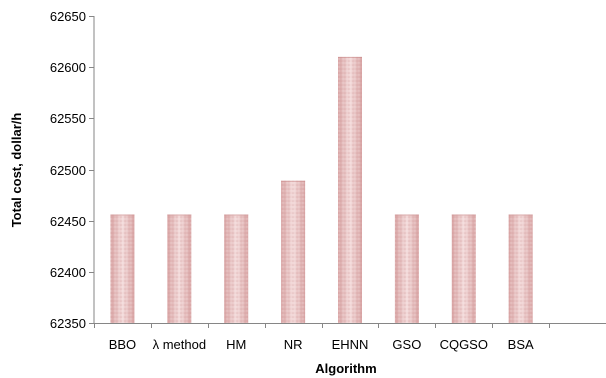  What do you see at coordinates (68, 118) in the screenshot?
I see `y-tick-label: 62550` at bounding box center [68, 118].